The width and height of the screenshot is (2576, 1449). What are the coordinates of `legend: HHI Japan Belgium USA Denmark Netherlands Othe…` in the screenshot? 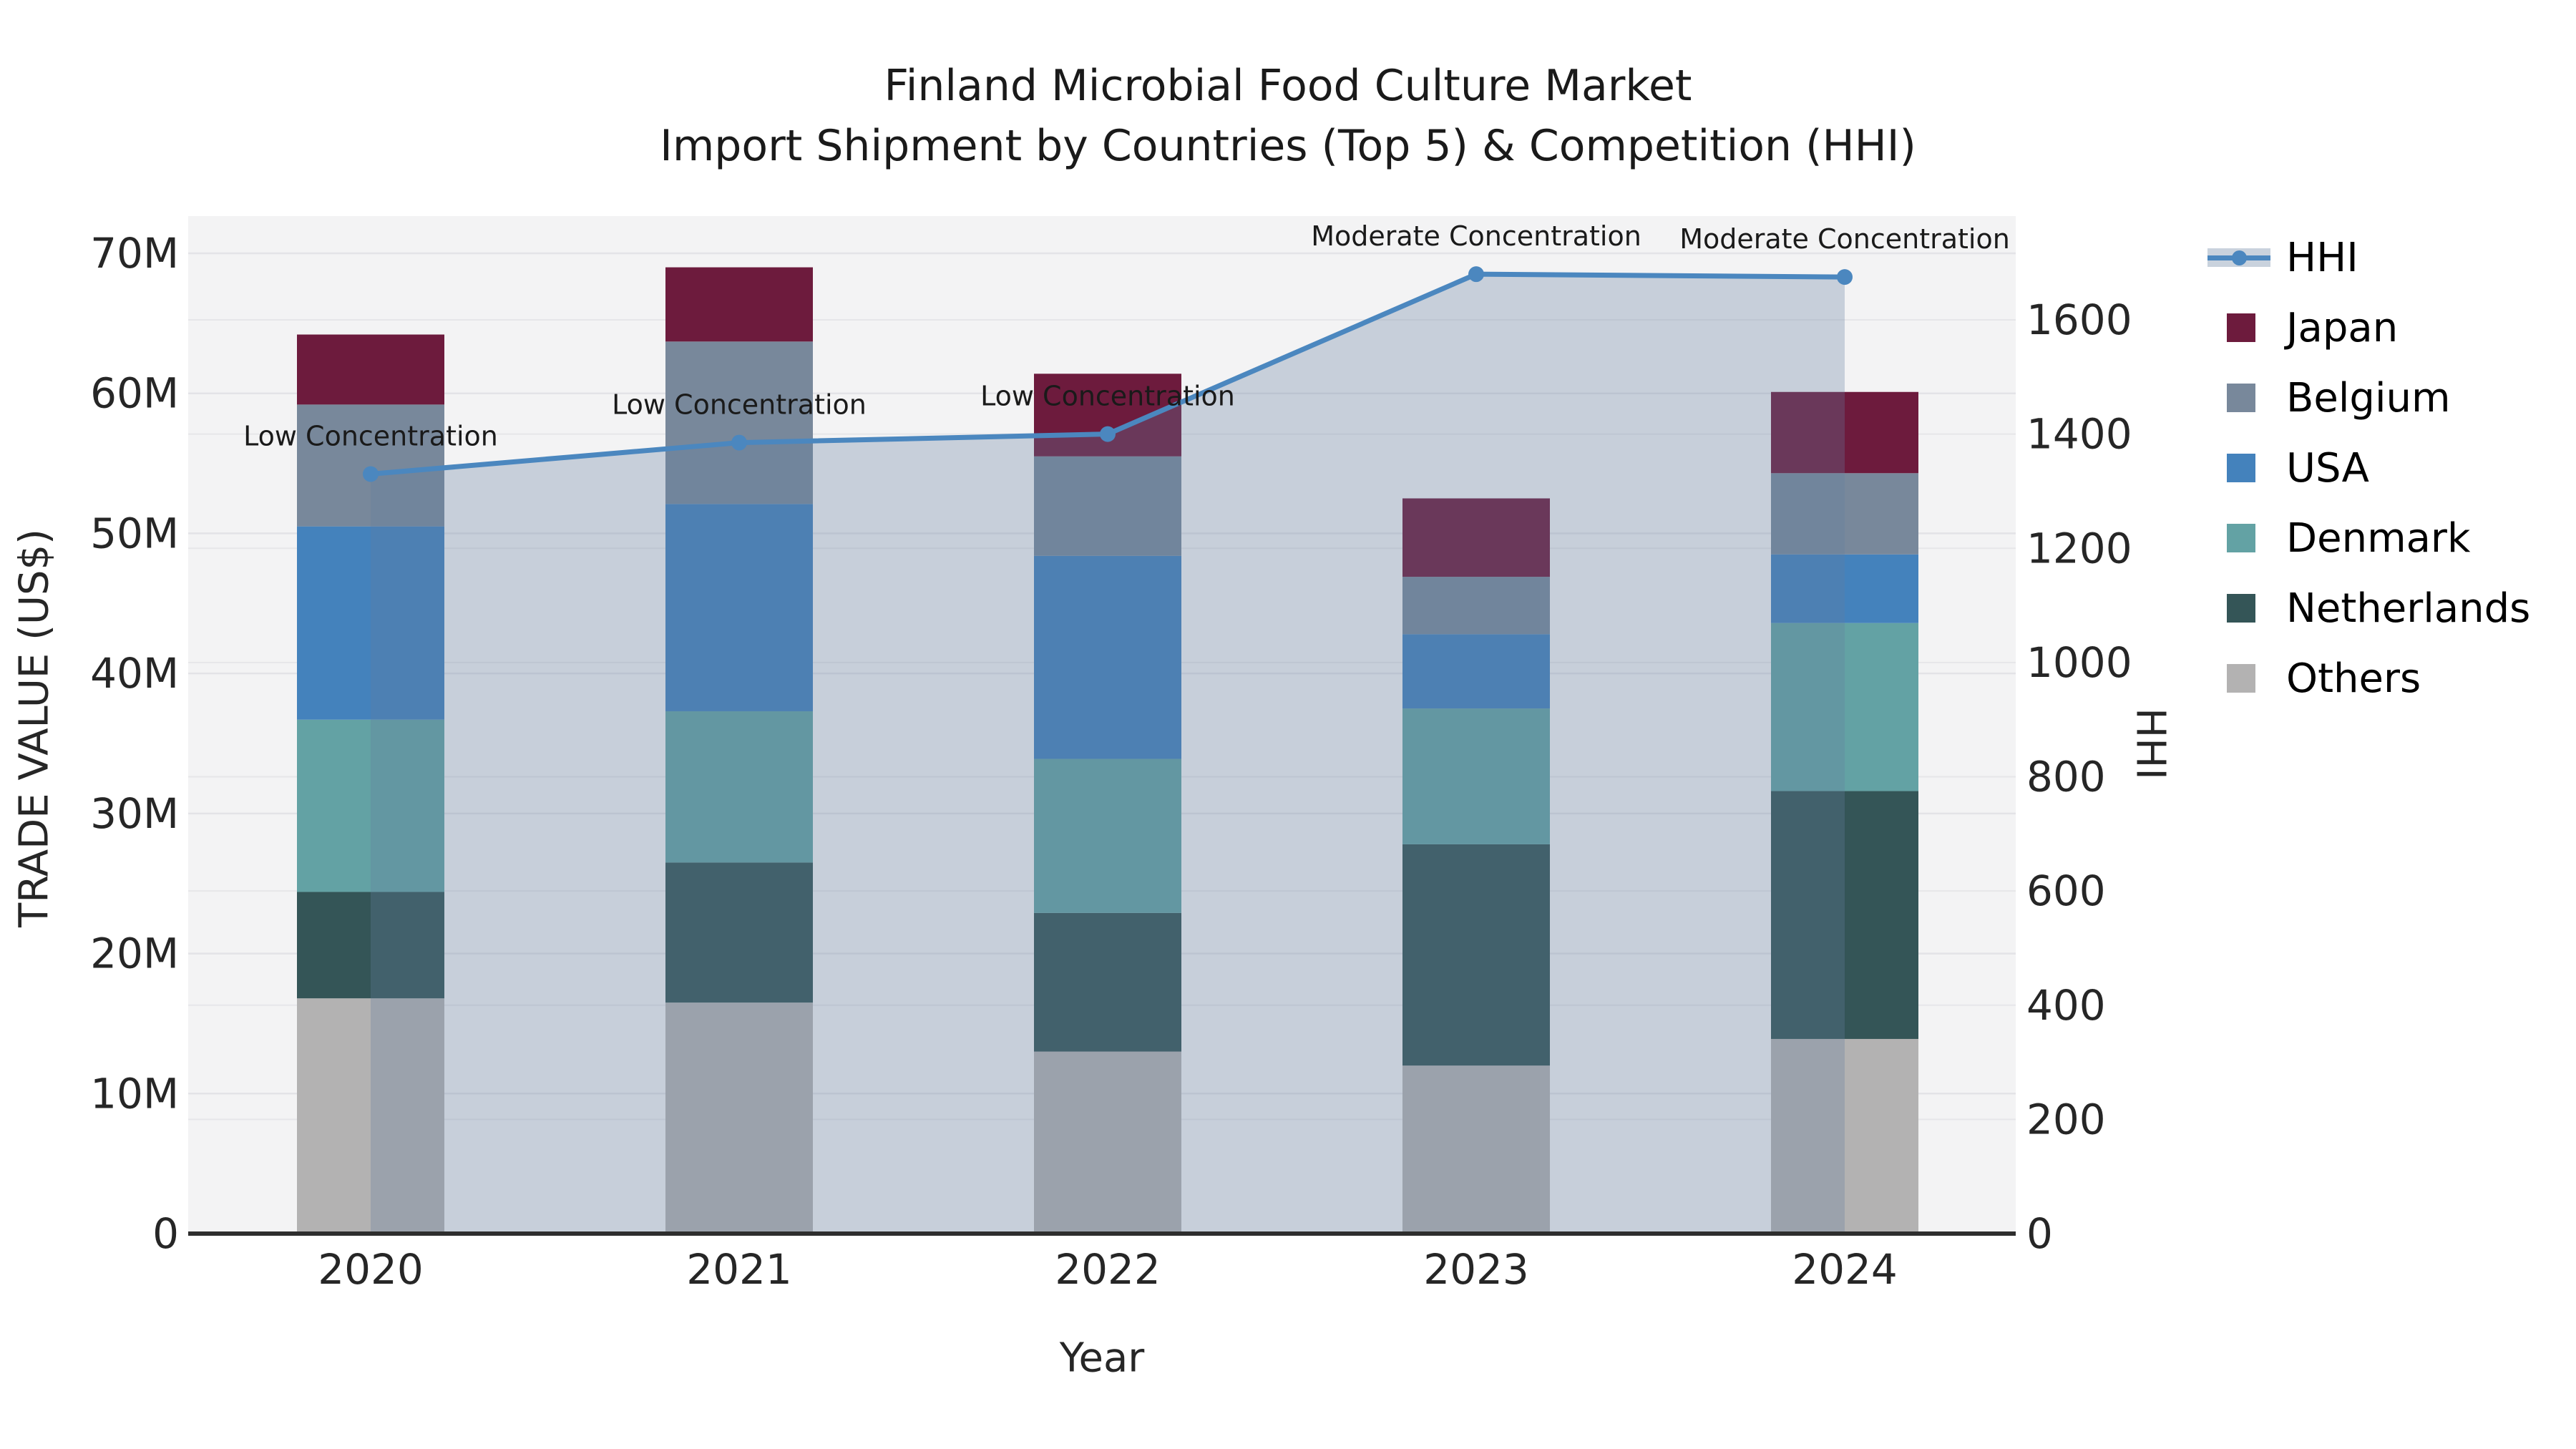 It's located at (2368, 468).